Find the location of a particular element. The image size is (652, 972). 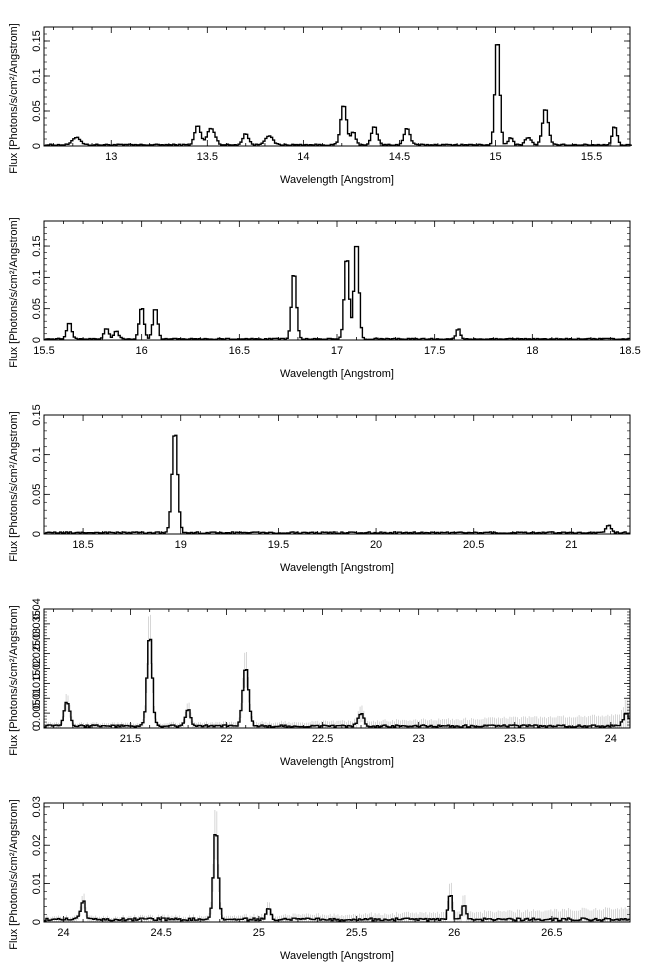

x-tick-label: 26 is located at coordinates (454, 933).